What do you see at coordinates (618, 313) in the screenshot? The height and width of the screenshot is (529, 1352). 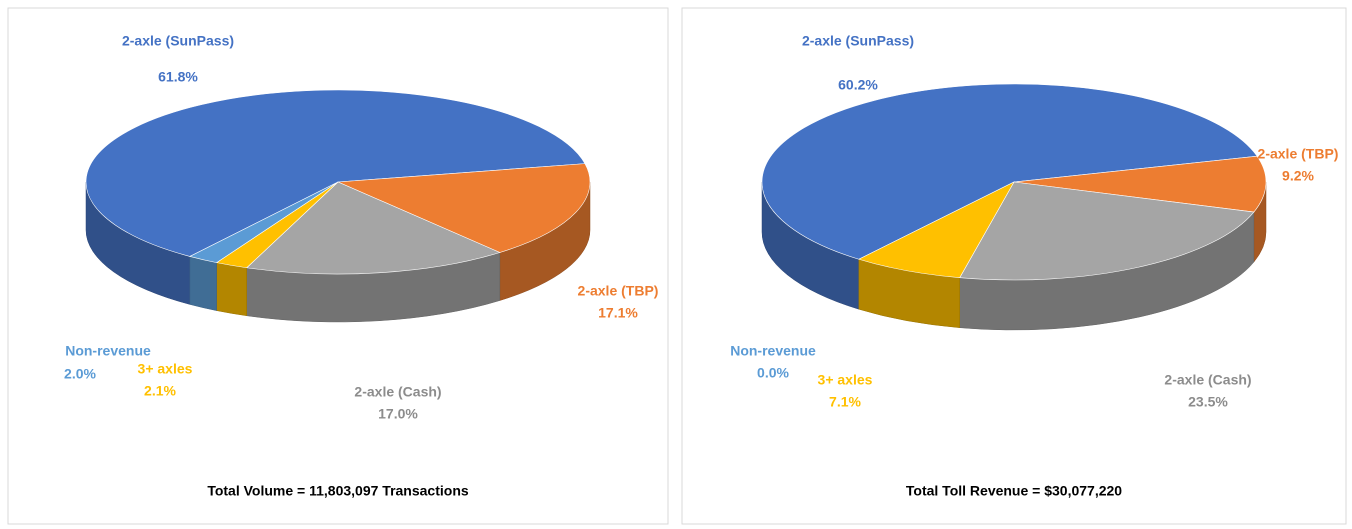 I see `value-label: 17.1%` at bounding box center [618, 313].